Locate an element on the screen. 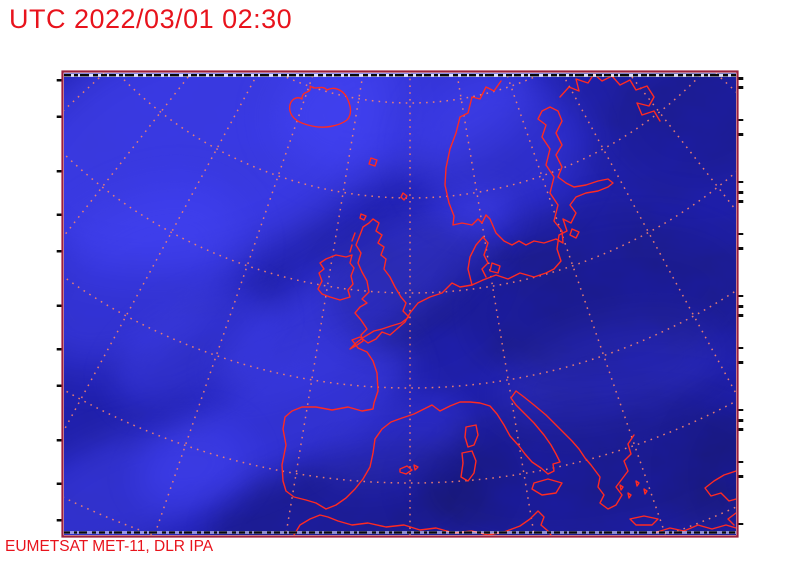 The image size is (800, 565). timestamp-label: UTC 2022/03/01 02:30 is located at coordinates (151, 19).